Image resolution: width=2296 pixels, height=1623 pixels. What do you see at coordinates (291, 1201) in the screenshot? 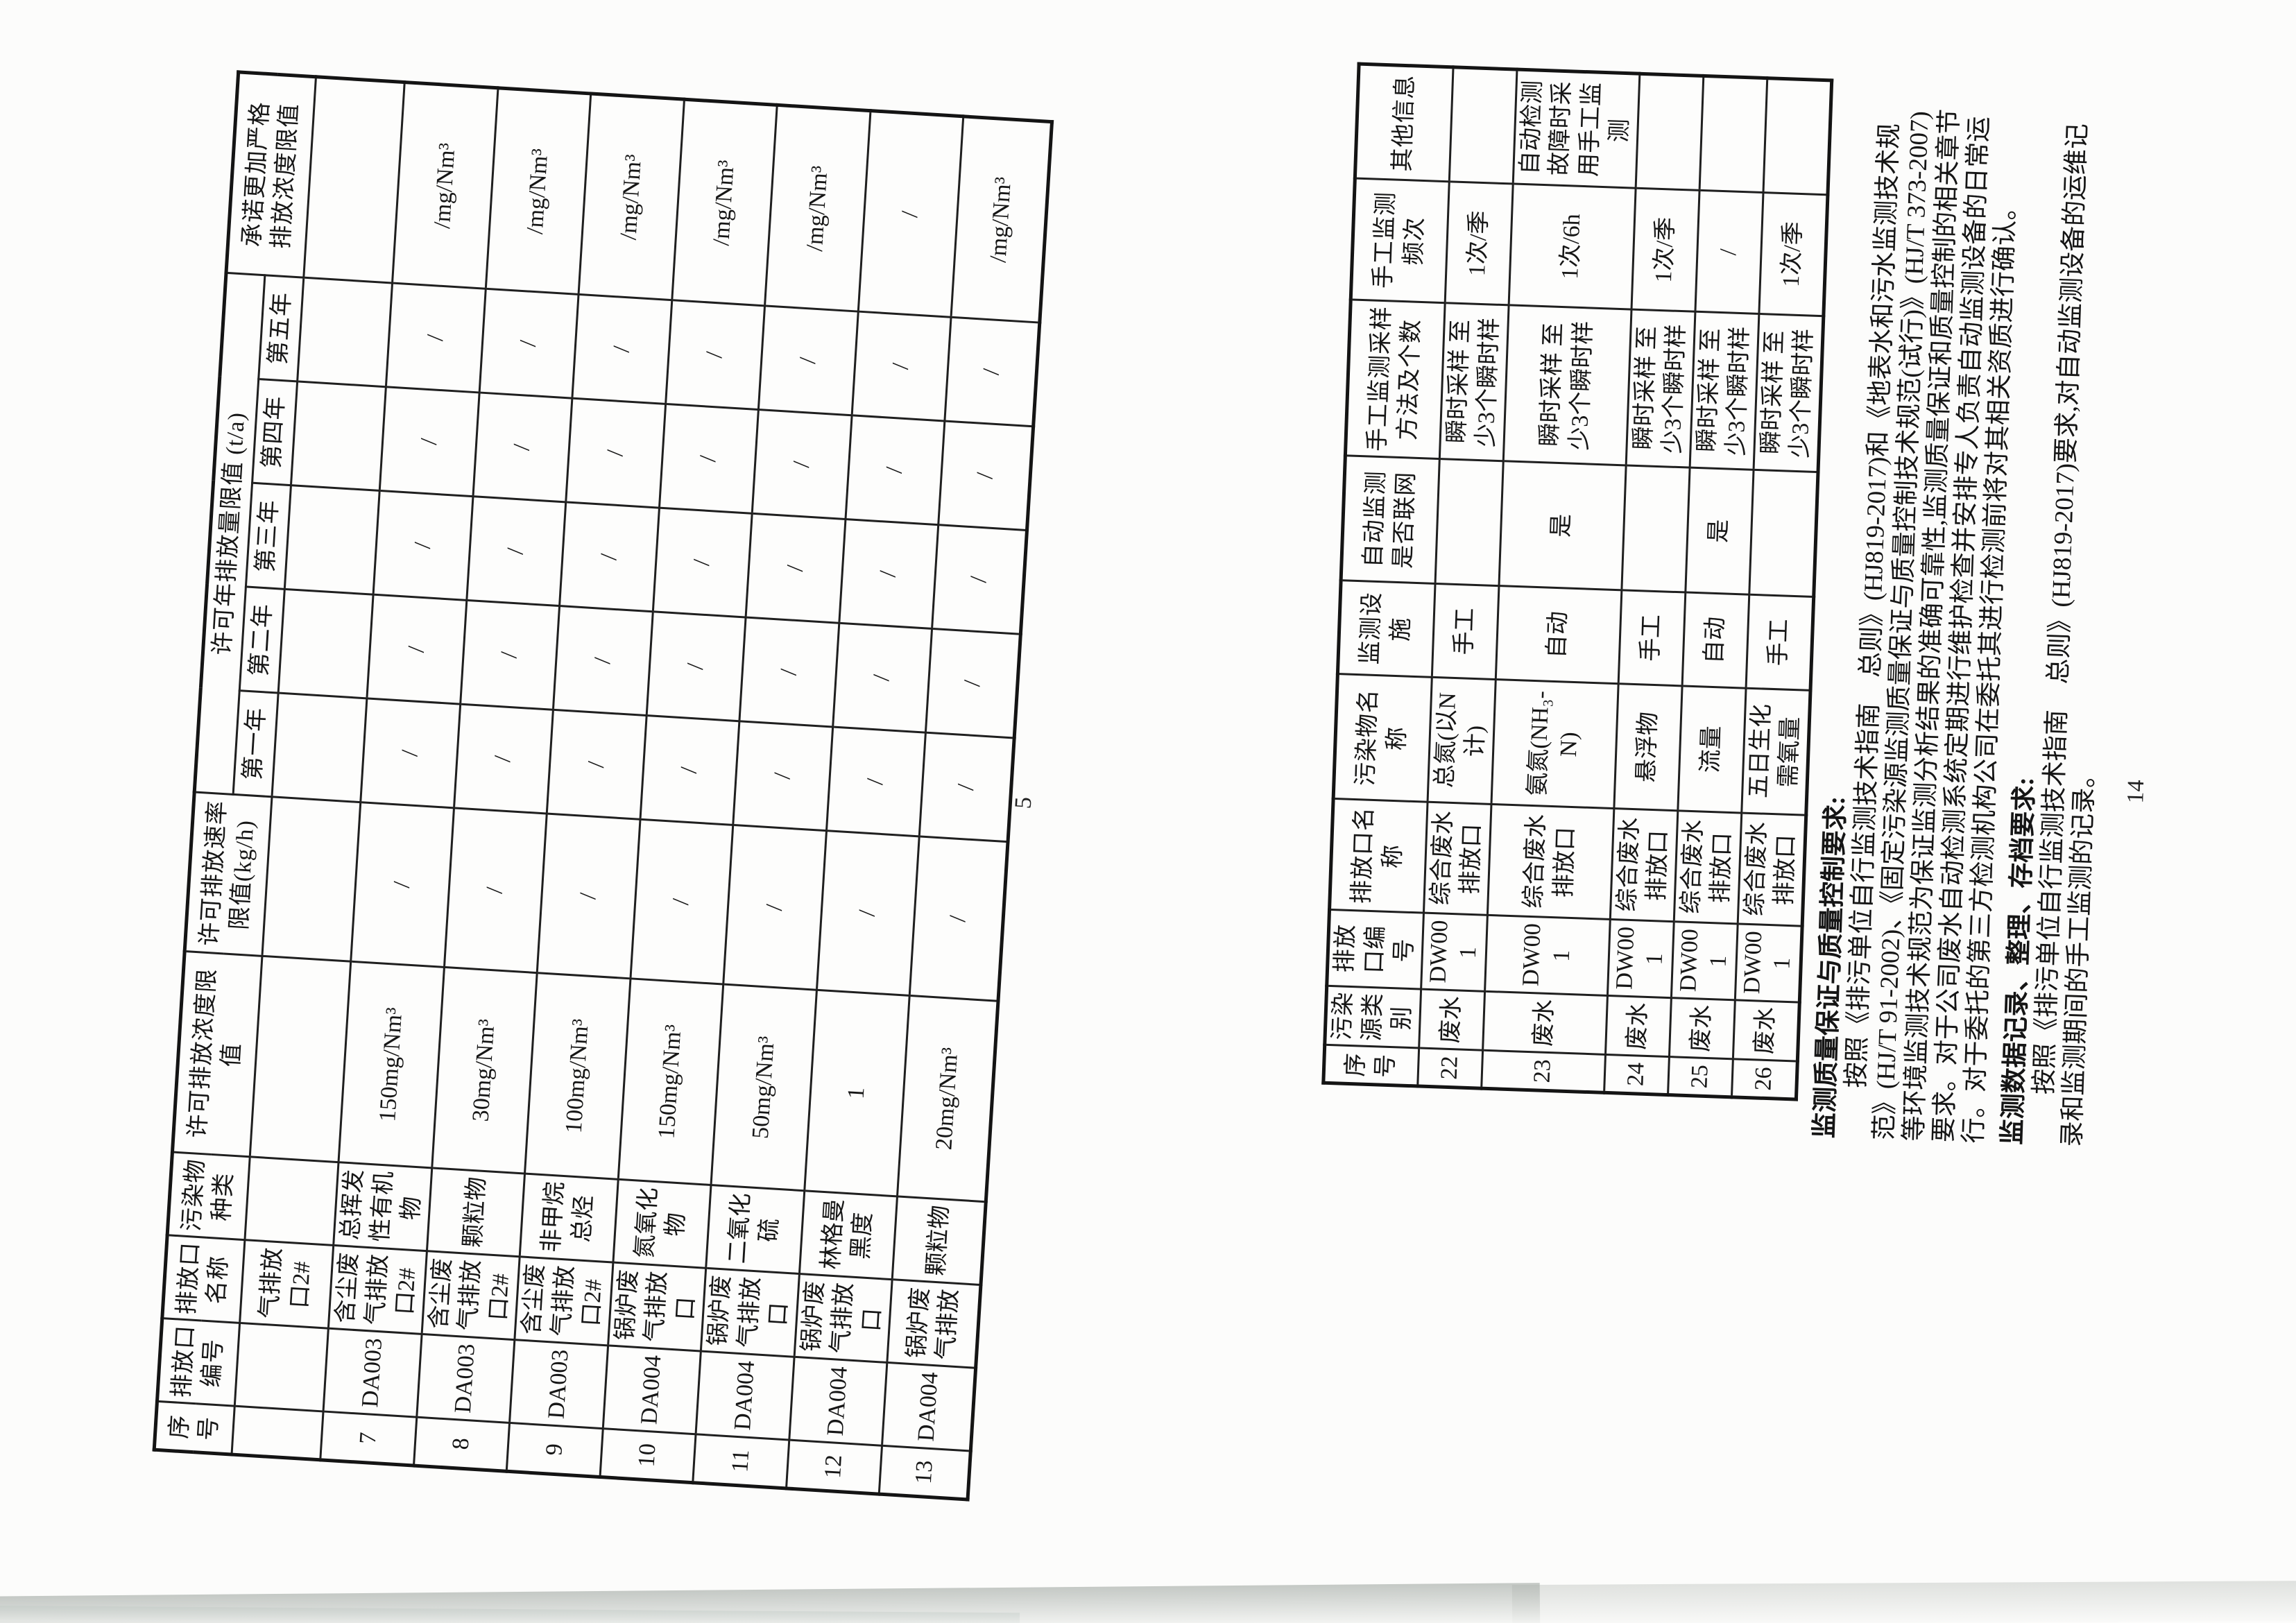
I see `cell-pollutant` at bounding box center [291, 1201].